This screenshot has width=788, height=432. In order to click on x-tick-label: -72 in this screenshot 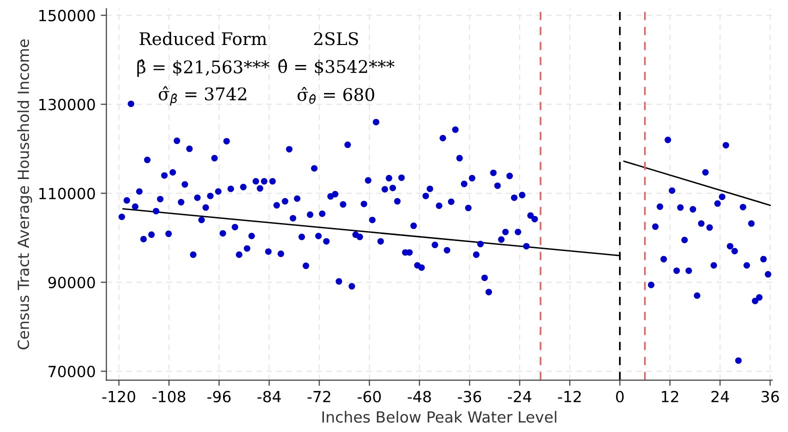, I will do `click(319, 396)`.